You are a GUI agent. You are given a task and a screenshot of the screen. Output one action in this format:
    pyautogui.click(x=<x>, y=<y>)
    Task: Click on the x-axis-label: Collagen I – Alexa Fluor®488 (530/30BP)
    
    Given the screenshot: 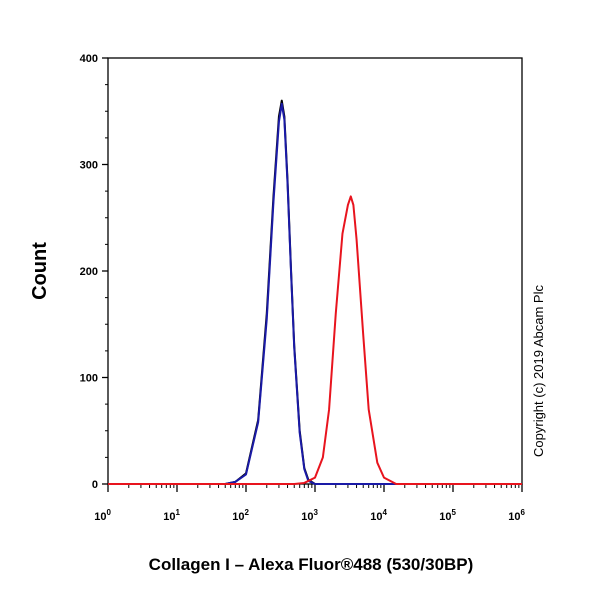 What is the action you would take?
    pyautogui.click(x=311, y=564)
    